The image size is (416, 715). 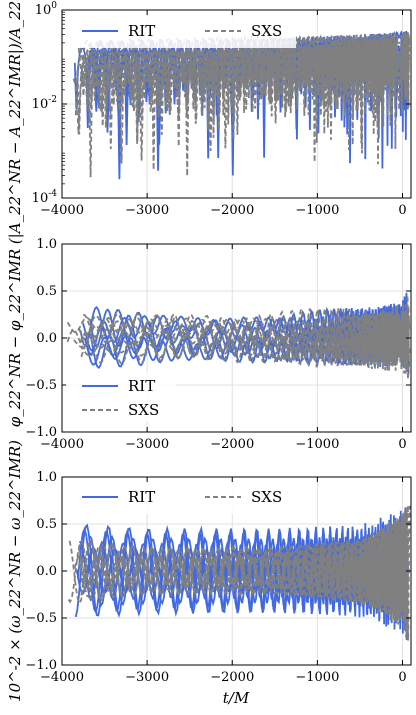 What do you see at coordinates (15, 571) in the screenshot?
I see `y-axis-label: 10^-2 × (ω_22^NR − ω_22^IMR)` at bounding box center [15, 571].